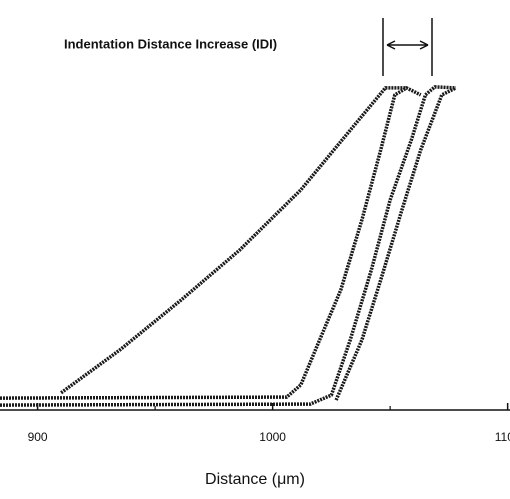  I want to click on annotation: Indentation Distance Increase (IDI), so click(170, 43).